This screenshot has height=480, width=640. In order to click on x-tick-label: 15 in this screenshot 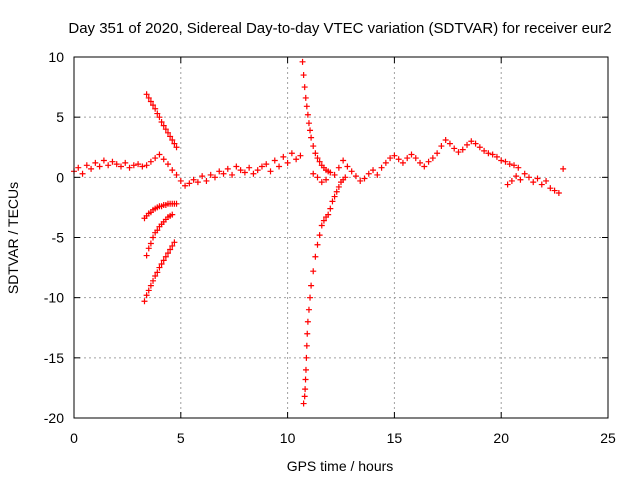, I will do `click(395, 438)`.